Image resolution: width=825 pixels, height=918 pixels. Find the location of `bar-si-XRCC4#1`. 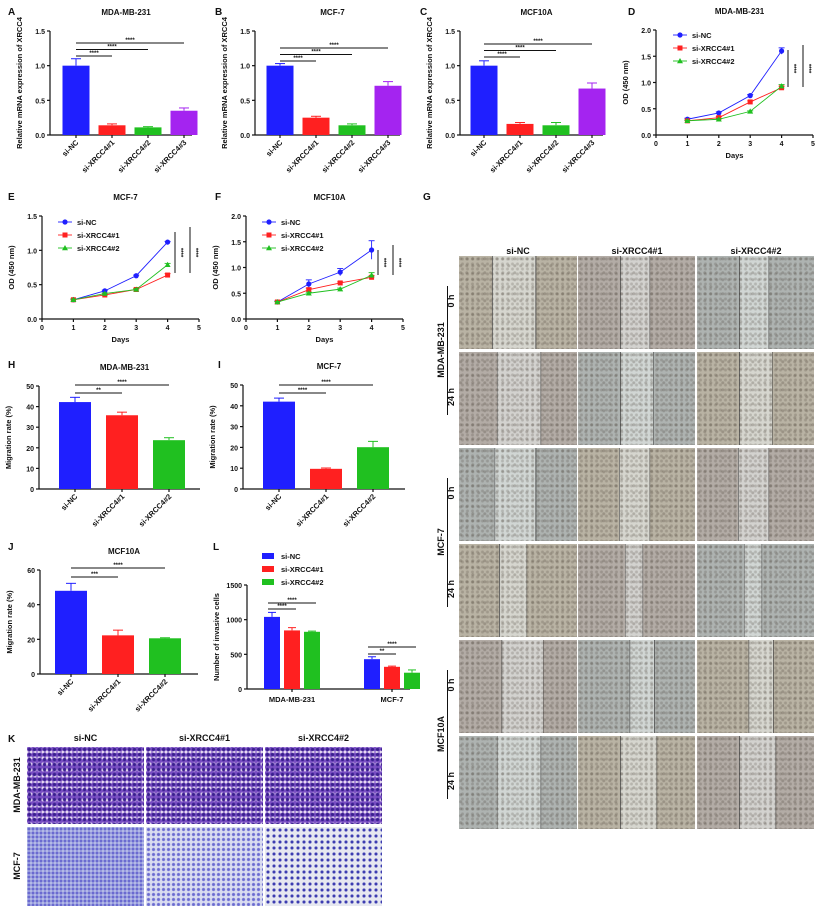

bar-si-XRCC4#1 is located at coordinates (122, 452).